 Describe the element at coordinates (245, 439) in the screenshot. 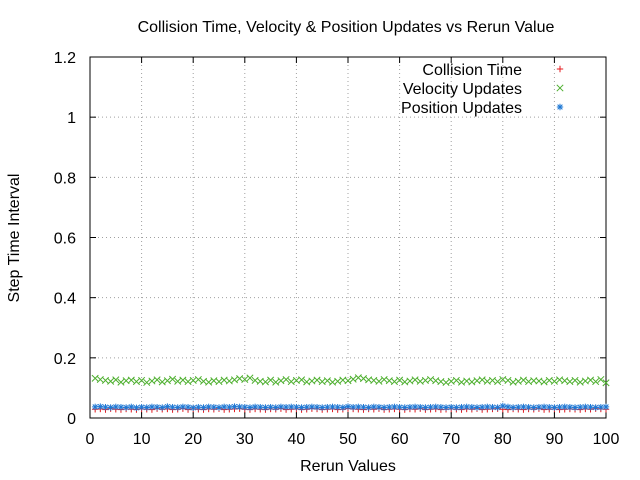

I see `x-tick-label: 30` at that location.